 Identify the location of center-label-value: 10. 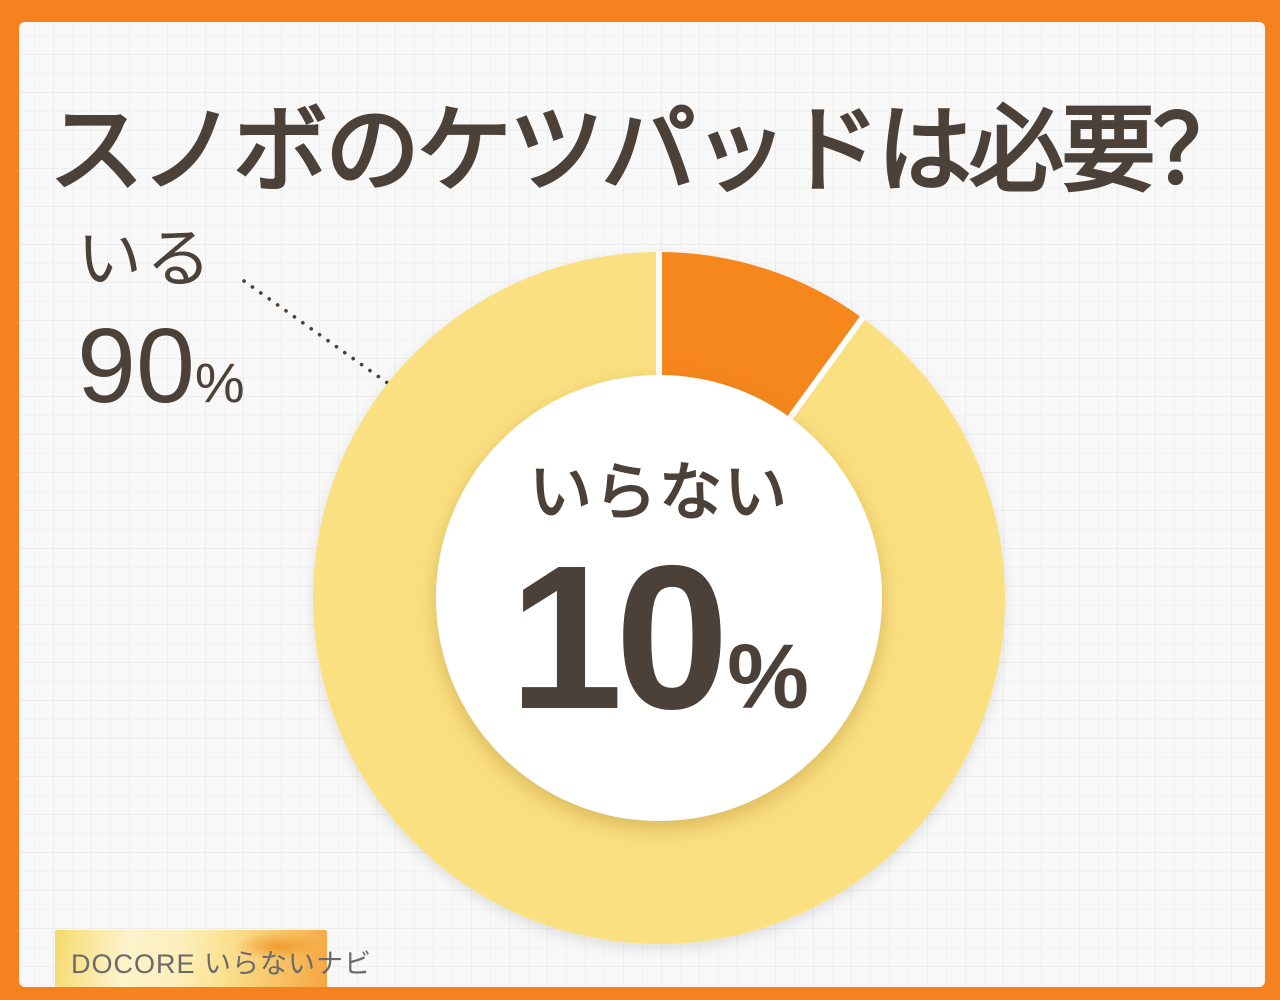
(619, 637).